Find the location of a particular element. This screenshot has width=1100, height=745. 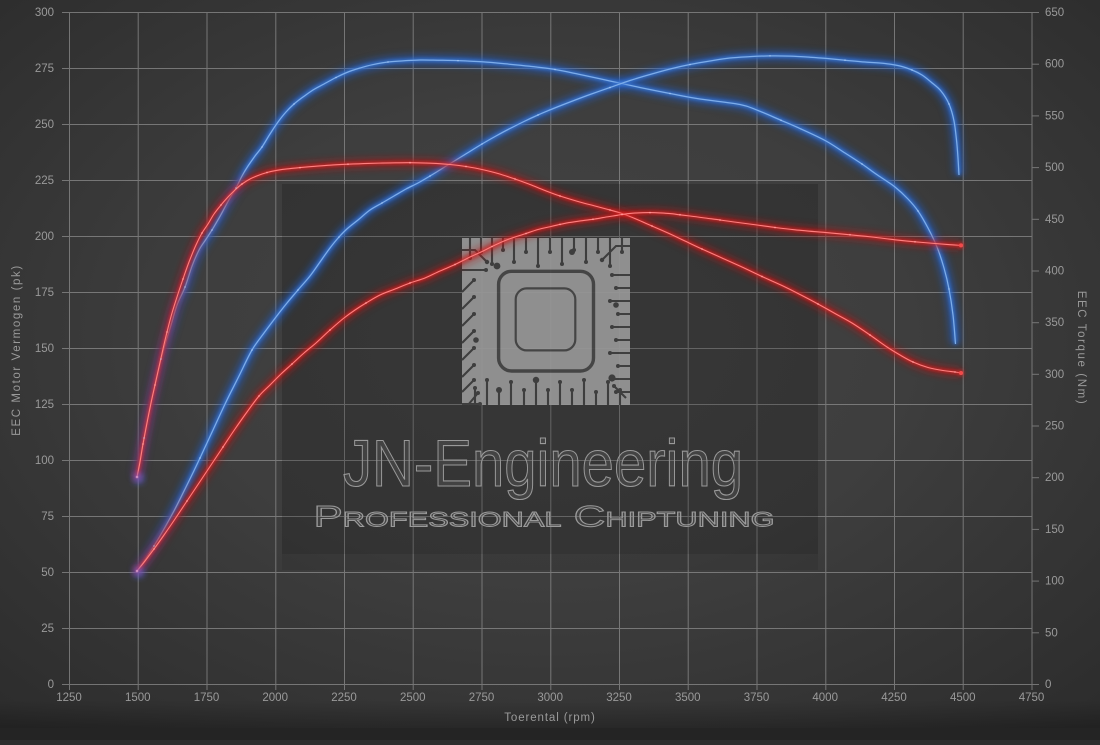

svg-text: 2250 is located at coordinates (344, 698).